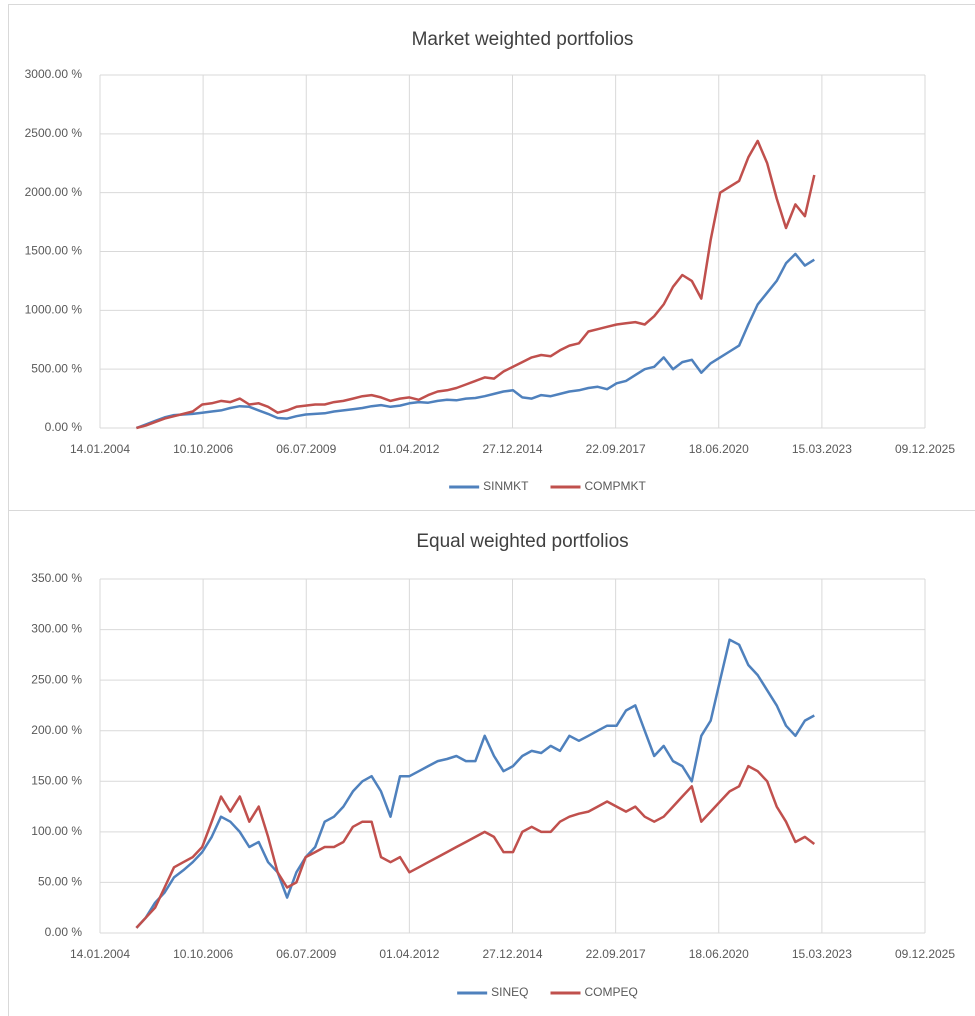 This screenshot has height=1016, width=975. Describe the element at coordinates (56, 578) in the screenshot. I see `y-tick-label: 350.00 %` at that location.